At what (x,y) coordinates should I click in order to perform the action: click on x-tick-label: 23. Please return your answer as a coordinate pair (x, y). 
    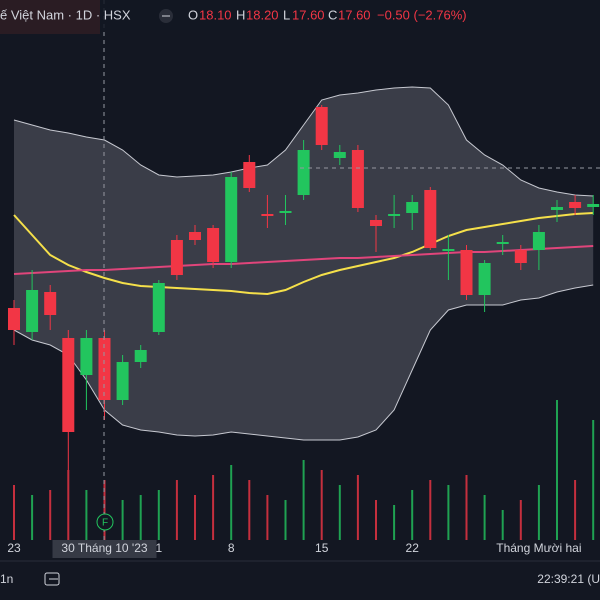
    Looking at the image, I should click on (14, 548).